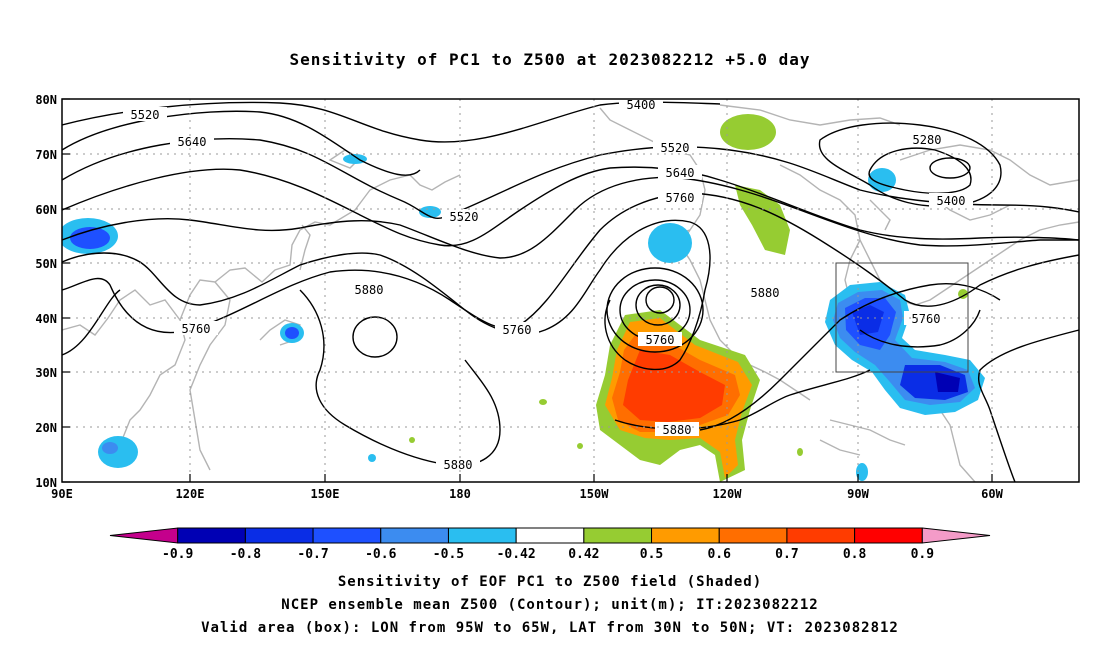 This screenshot has width=1100, height=650. Describe the element at coordinates (460, 494) in the screenshot. I see `lon-tick-label: 180` at that location.